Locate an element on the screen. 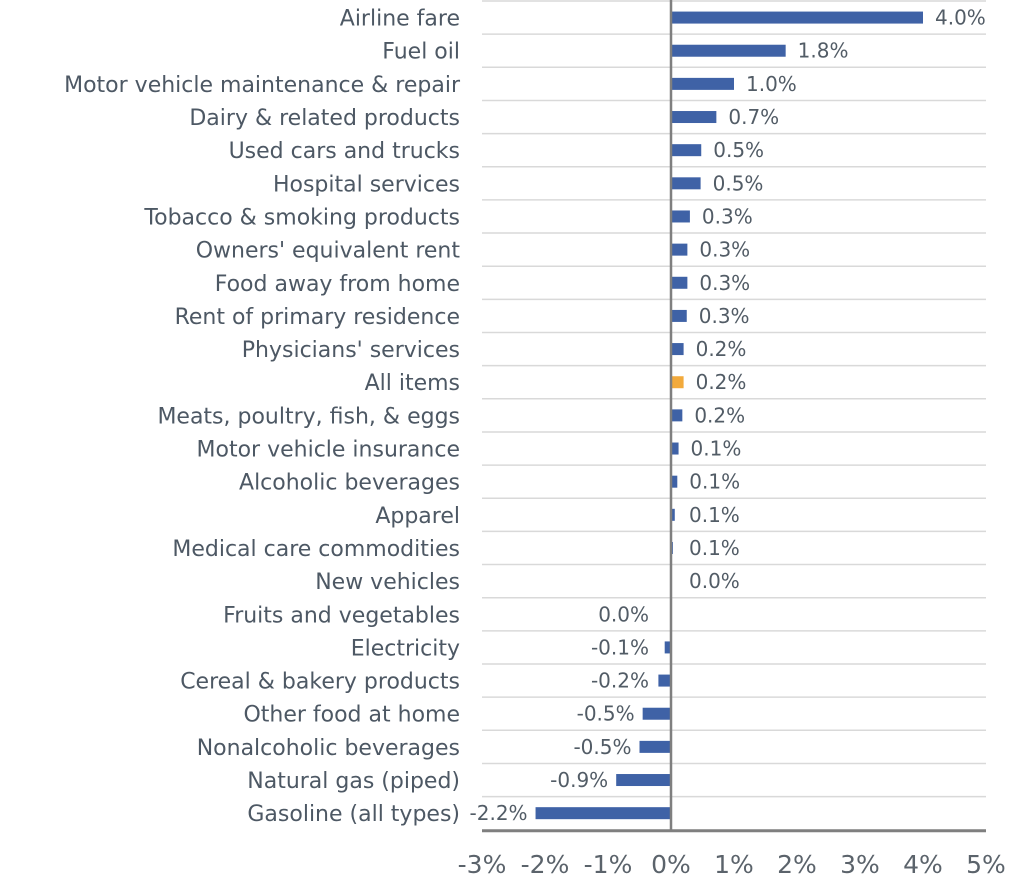  x-tick-label: -3% is located at coordinates (482, 864).